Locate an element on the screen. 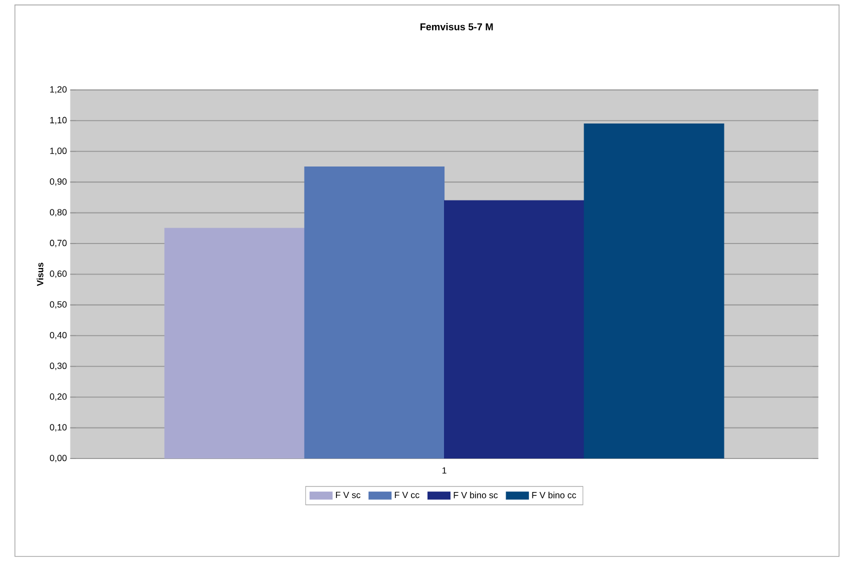 The width and height of the screenshot is (844, 561). y-tick-label: 0,60 is located at coordinates (58, 274).